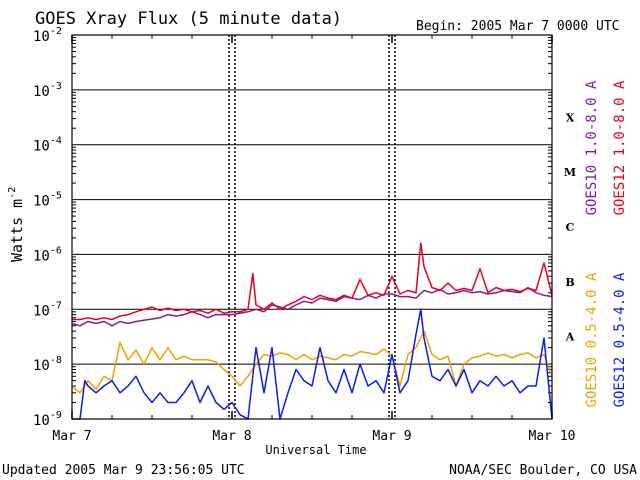 The height and width of the screenshot is (480, 640). What do you see at coordinates (123, 470) in the screenshot?
I see `footer-updated: Updated 2005 Mar 9 23:56:05 UTC` at bounding box center [123, 470].